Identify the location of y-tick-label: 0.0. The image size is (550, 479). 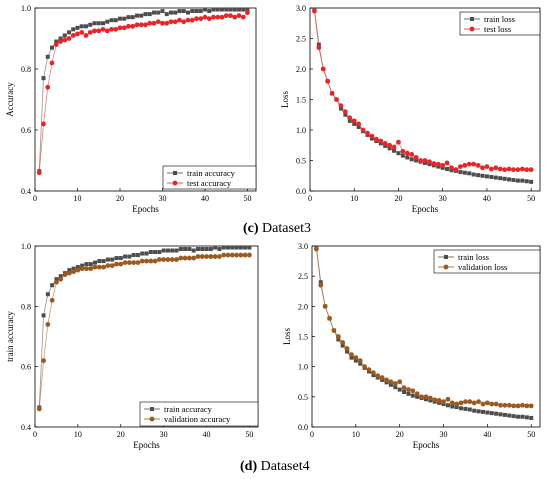
(303, 427).